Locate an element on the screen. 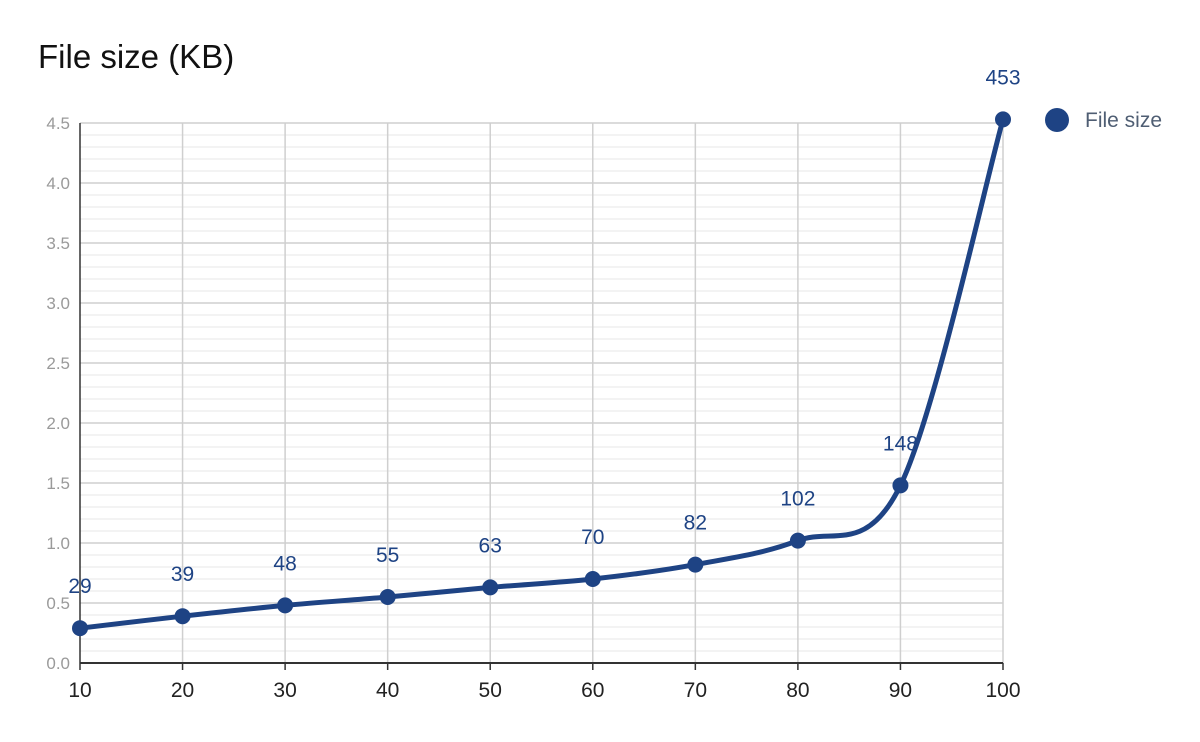  data-label: 70 is located at coordinates (592, 537).